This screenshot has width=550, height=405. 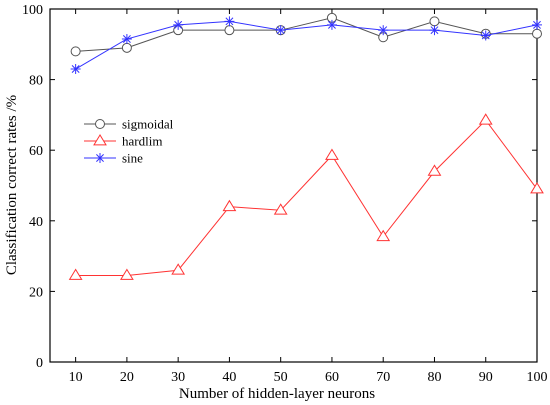 What do you see at coordinates (36, 292) in the screenshot?
I see `y-tick-label: 20` at bounding box center [36, 292].